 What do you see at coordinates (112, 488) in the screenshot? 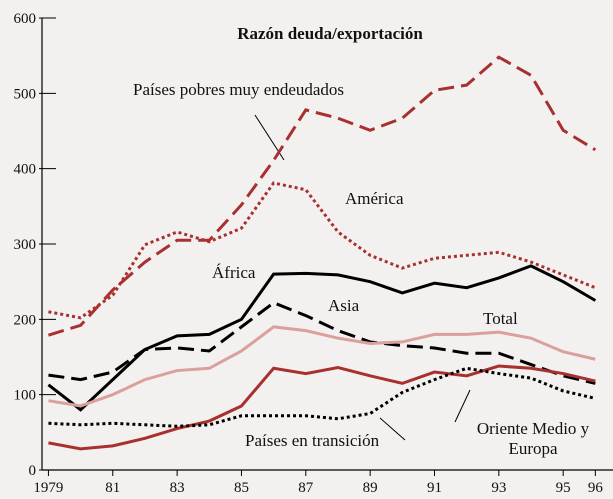
I see `x-tick-label: 81` at bounding box center [112, 488].